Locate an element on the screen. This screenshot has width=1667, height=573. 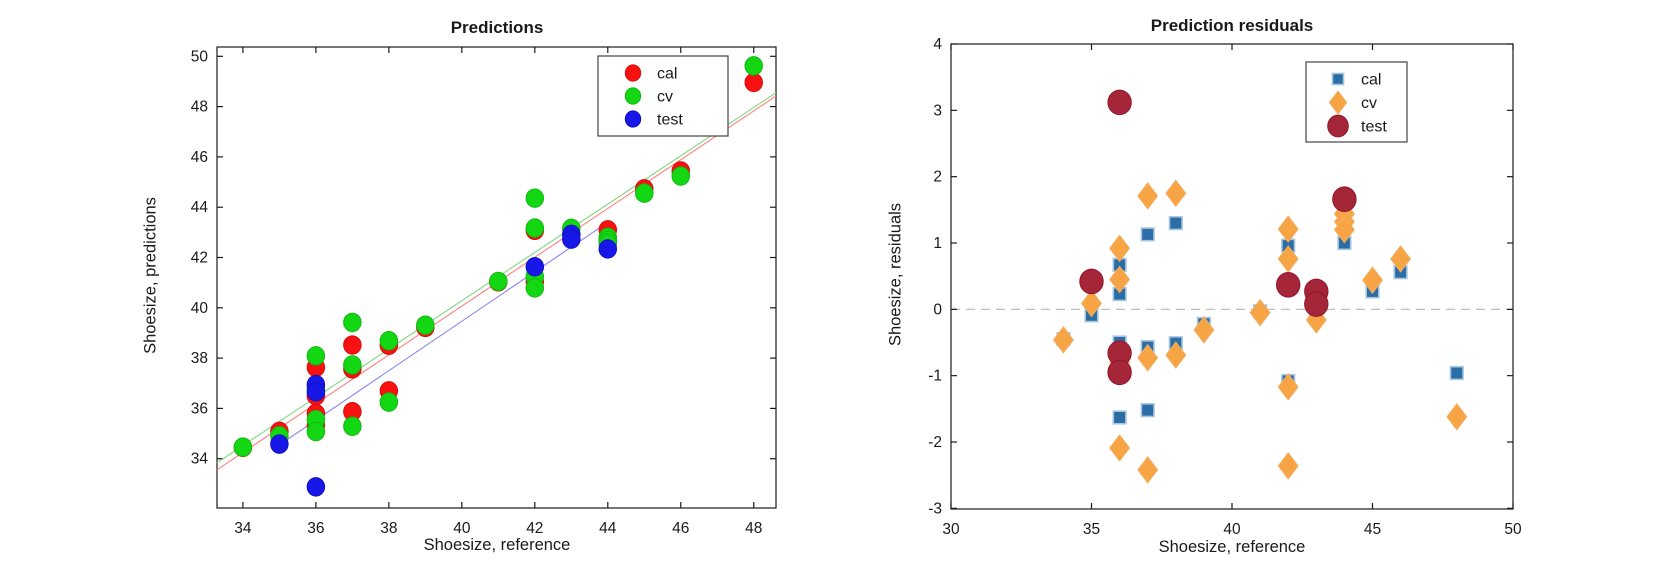
x-tick-label: 34 is located at coordinates (243, 528).